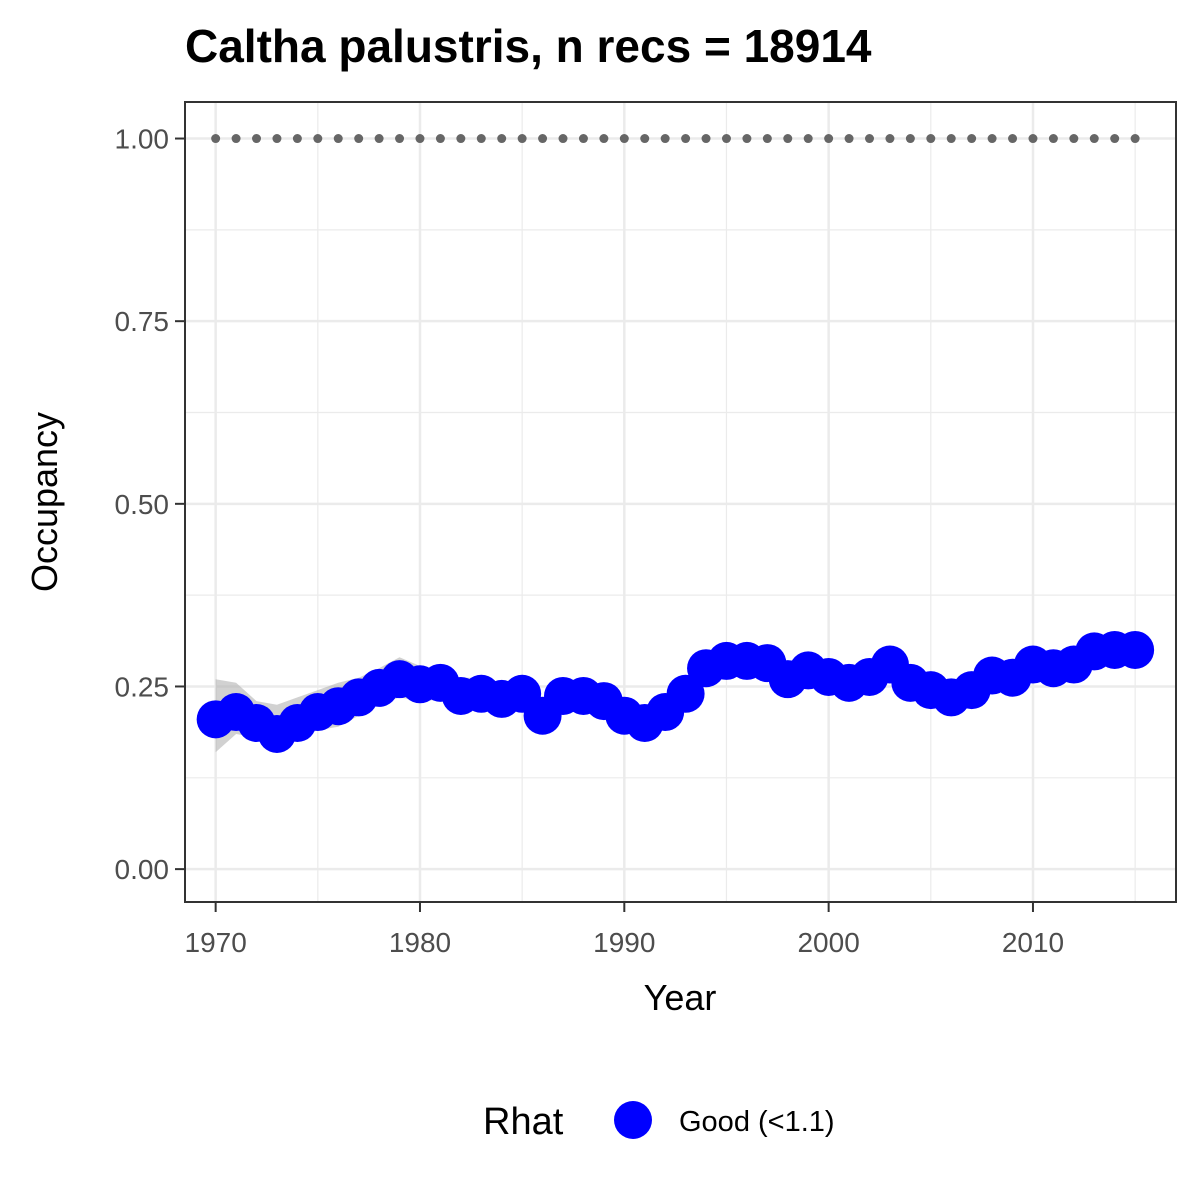 The image size is (1200, 1200). Describe the element at coordinates (142, 504) in the screenshot. I see `y-tick-label: 0.50` at that location.